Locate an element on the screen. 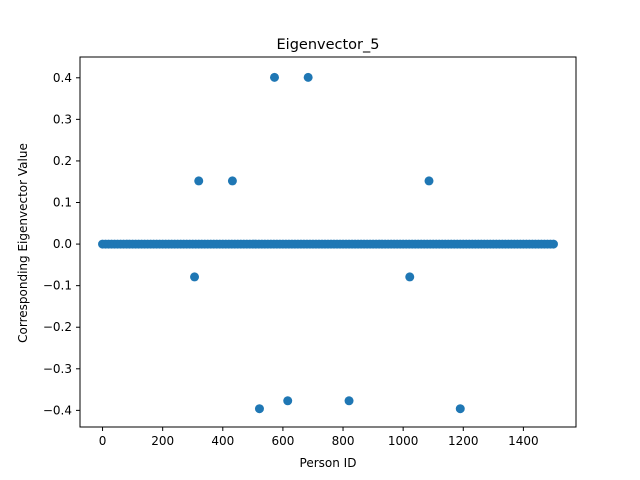 This screenshot has height=480, width=640. y-tick-label: 0.2 is located at coordinates (62, 161).